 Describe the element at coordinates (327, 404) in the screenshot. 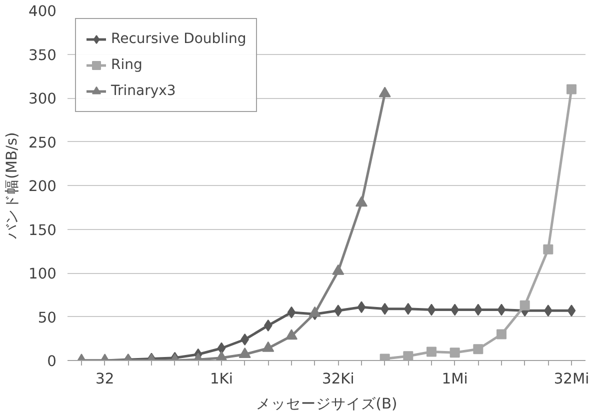

I see `x-axis-title: メッセージサイズ(B)` at that location.